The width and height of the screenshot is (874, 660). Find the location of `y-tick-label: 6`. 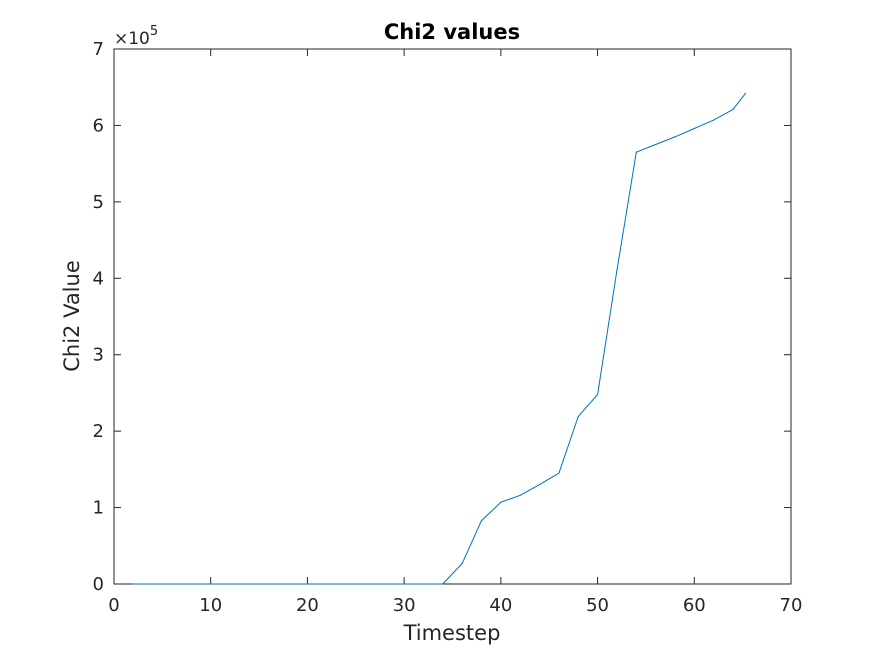

y-tick-label: 6 is located at coordinates (98, 125).